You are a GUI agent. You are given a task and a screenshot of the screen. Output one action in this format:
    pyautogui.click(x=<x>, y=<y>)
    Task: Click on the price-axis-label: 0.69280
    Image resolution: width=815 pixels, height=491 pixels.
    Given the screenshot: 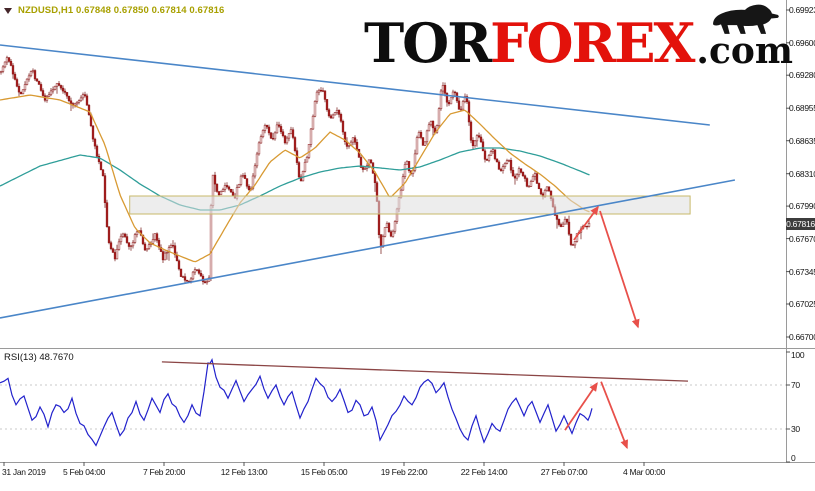 What is the action you would take?
    pyautogui.click(x=802, y=75)
    